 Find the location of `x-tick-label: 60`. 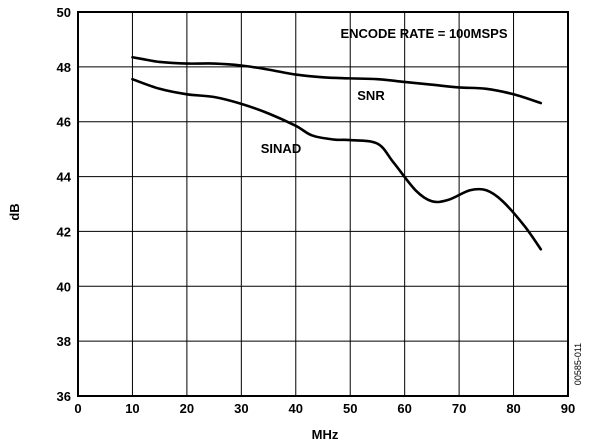

x-tick-label: 60 is located at coordinates (404, 408).